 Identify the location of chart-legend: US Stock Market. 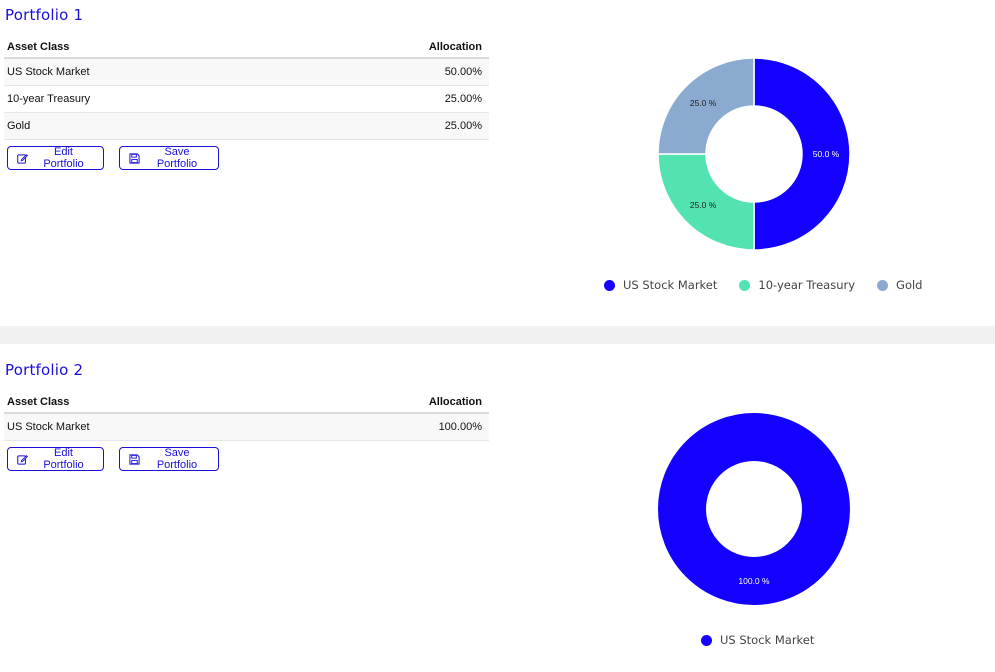
(757, 640).